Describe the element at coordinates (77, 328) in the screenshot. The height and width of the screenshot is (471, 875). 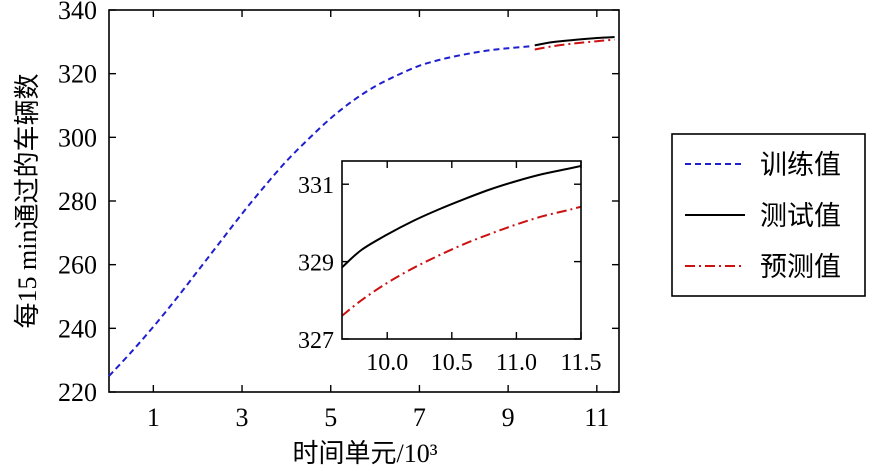
I see `main-y-tick-label: 240` at that location.